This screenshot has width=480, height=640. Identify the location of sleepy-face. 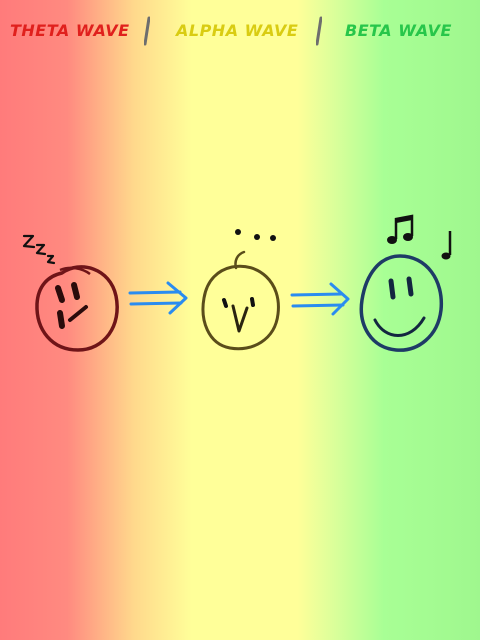
(70, 293).